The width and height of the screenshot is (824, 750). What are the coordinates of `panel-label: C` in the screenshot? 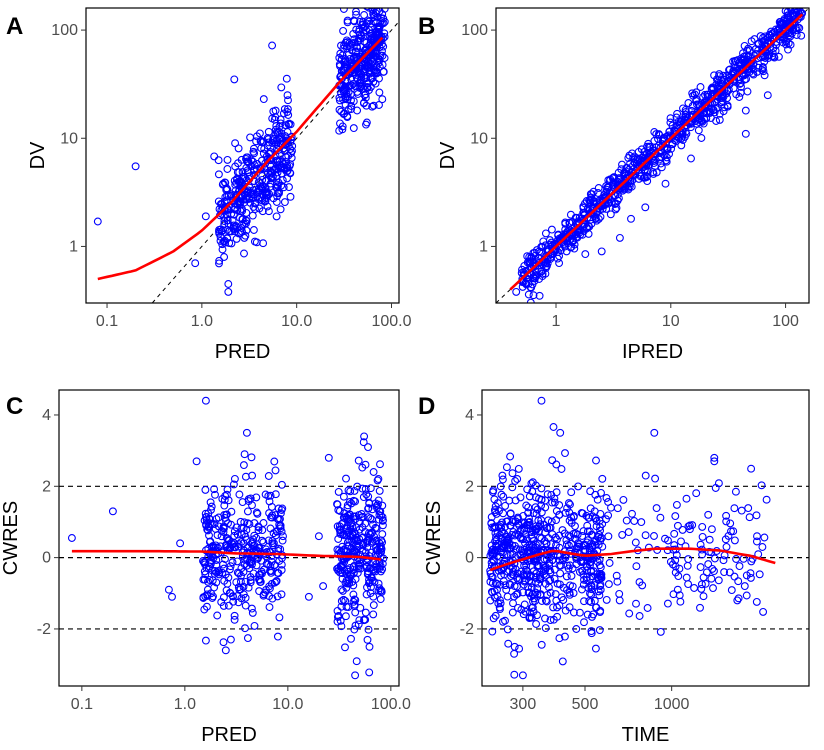 It's located at (14, 406).